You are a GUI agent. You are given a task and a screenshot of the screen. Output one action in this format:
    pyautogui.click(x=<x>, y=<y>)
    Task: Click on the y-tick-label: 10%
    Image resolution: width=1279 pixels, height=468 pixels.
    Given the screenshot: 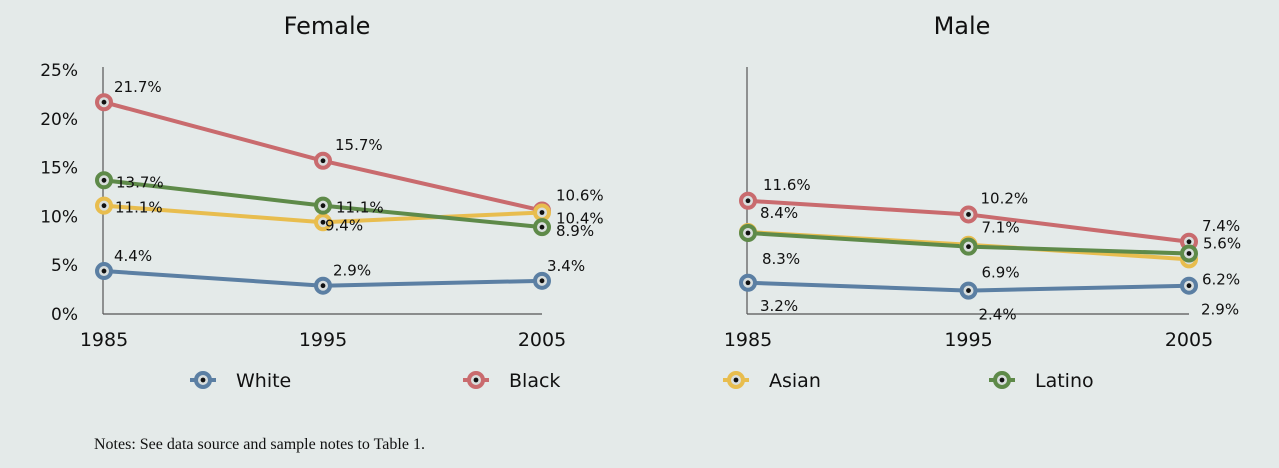 What is the action you would take?
    pyautogui.click(x=59, y=217)
    